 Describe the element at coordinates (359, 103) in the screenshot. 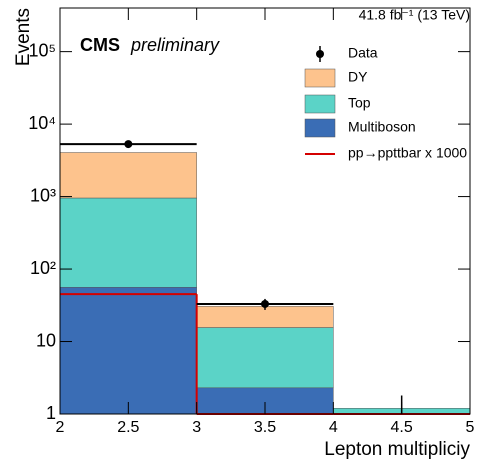

I see `legend-label: Top` at that location.